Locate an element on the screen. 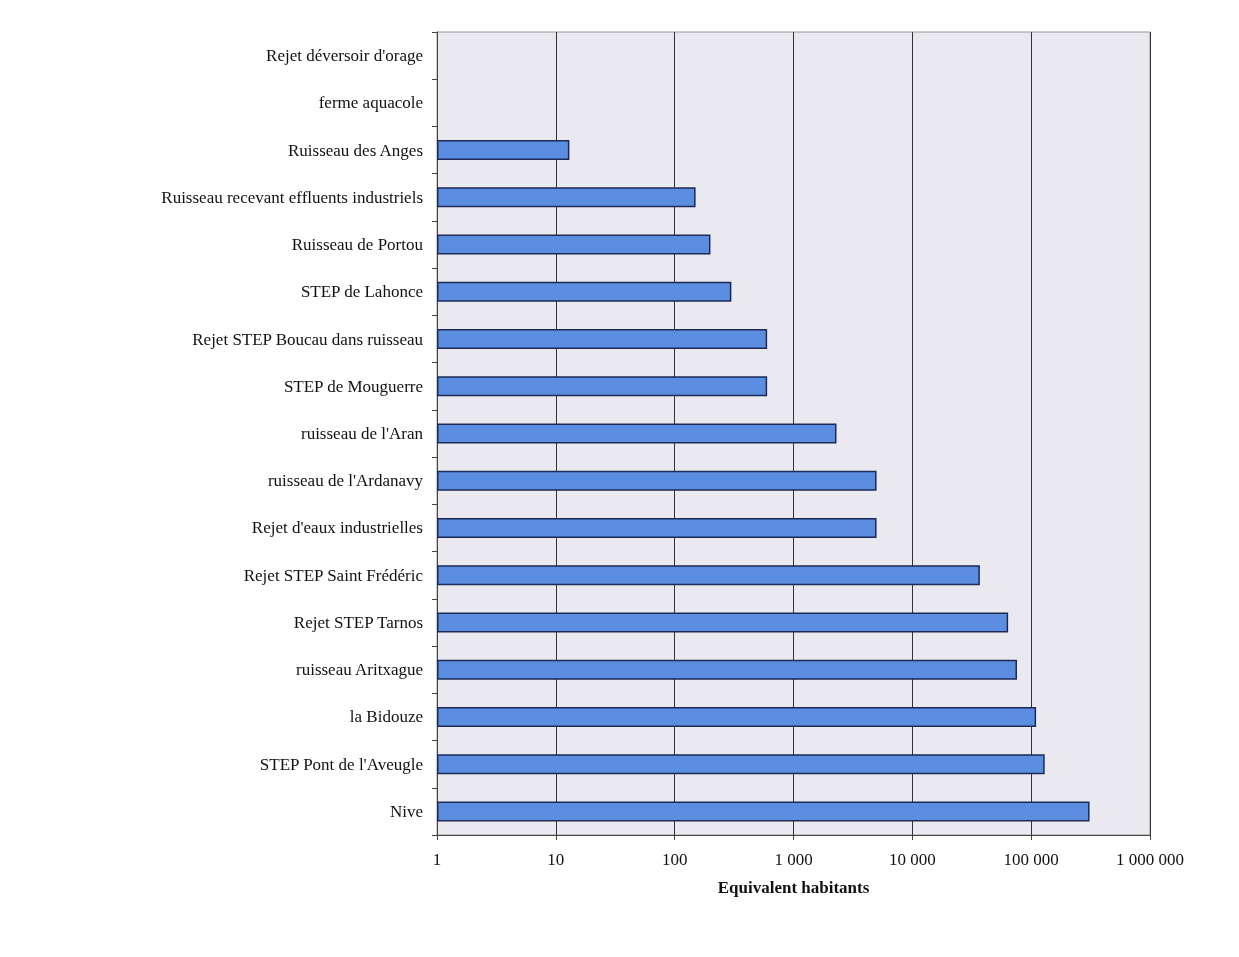 The height and width of the screenshot is (957, 1239). y-tick-label: la Bidouze is located at coordinates (386, 717).